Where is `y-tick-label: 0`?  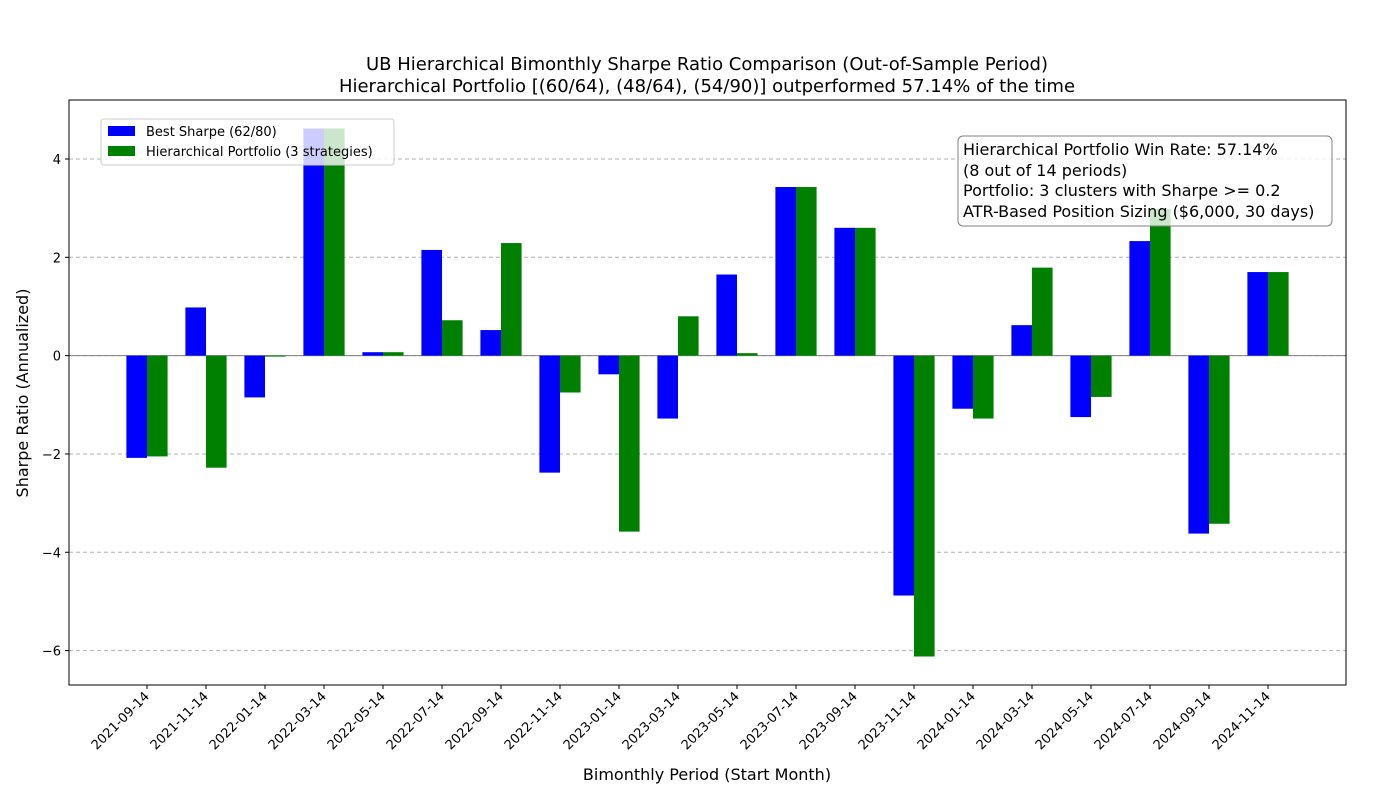
y-tick-label: 0 is located at coordinates (57, 357).